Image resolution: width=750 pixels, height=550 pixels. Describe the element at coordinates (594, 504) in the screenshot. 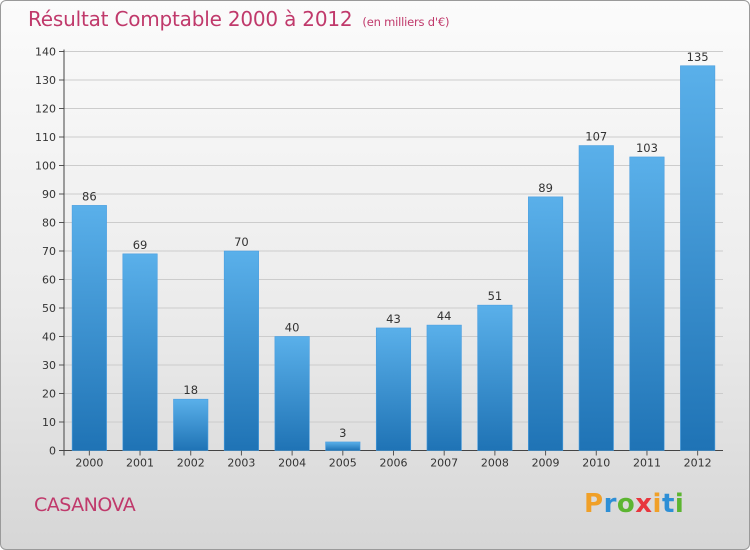

I see `logo-letter: P` at that location.